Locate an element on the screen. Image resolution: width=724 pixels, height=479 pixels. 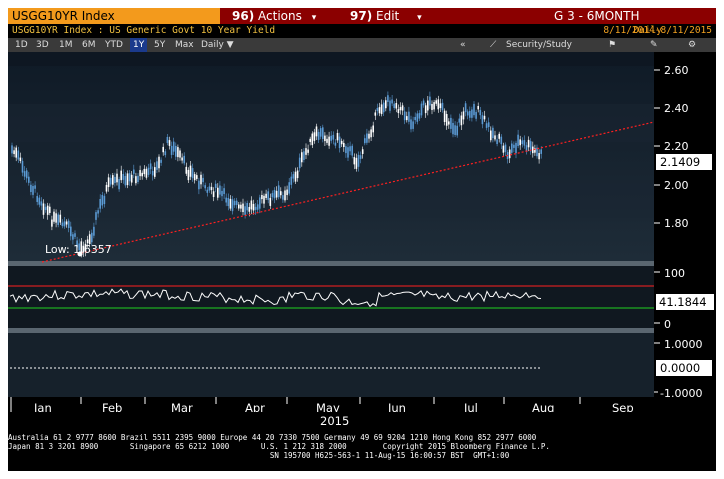
tab-1d: 1D is located at coordinates (21, 45).